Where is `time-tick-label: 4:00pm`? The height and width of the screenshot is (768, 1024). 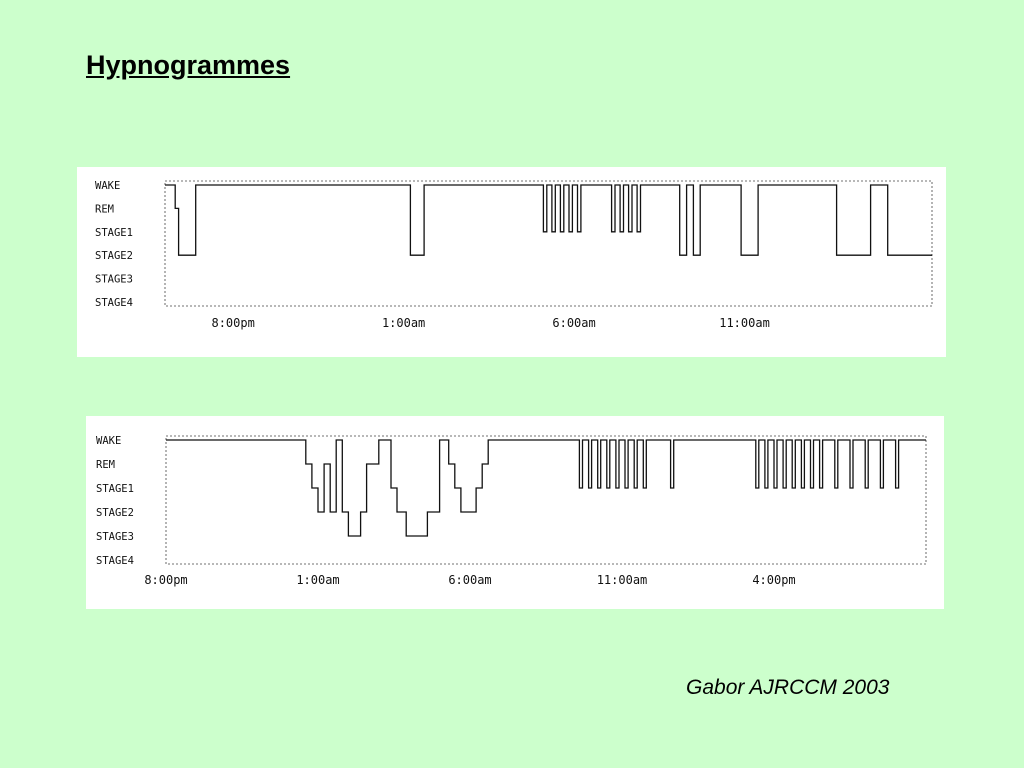
time-tick-label: 4:00pm is located at coordinates (773, 580).